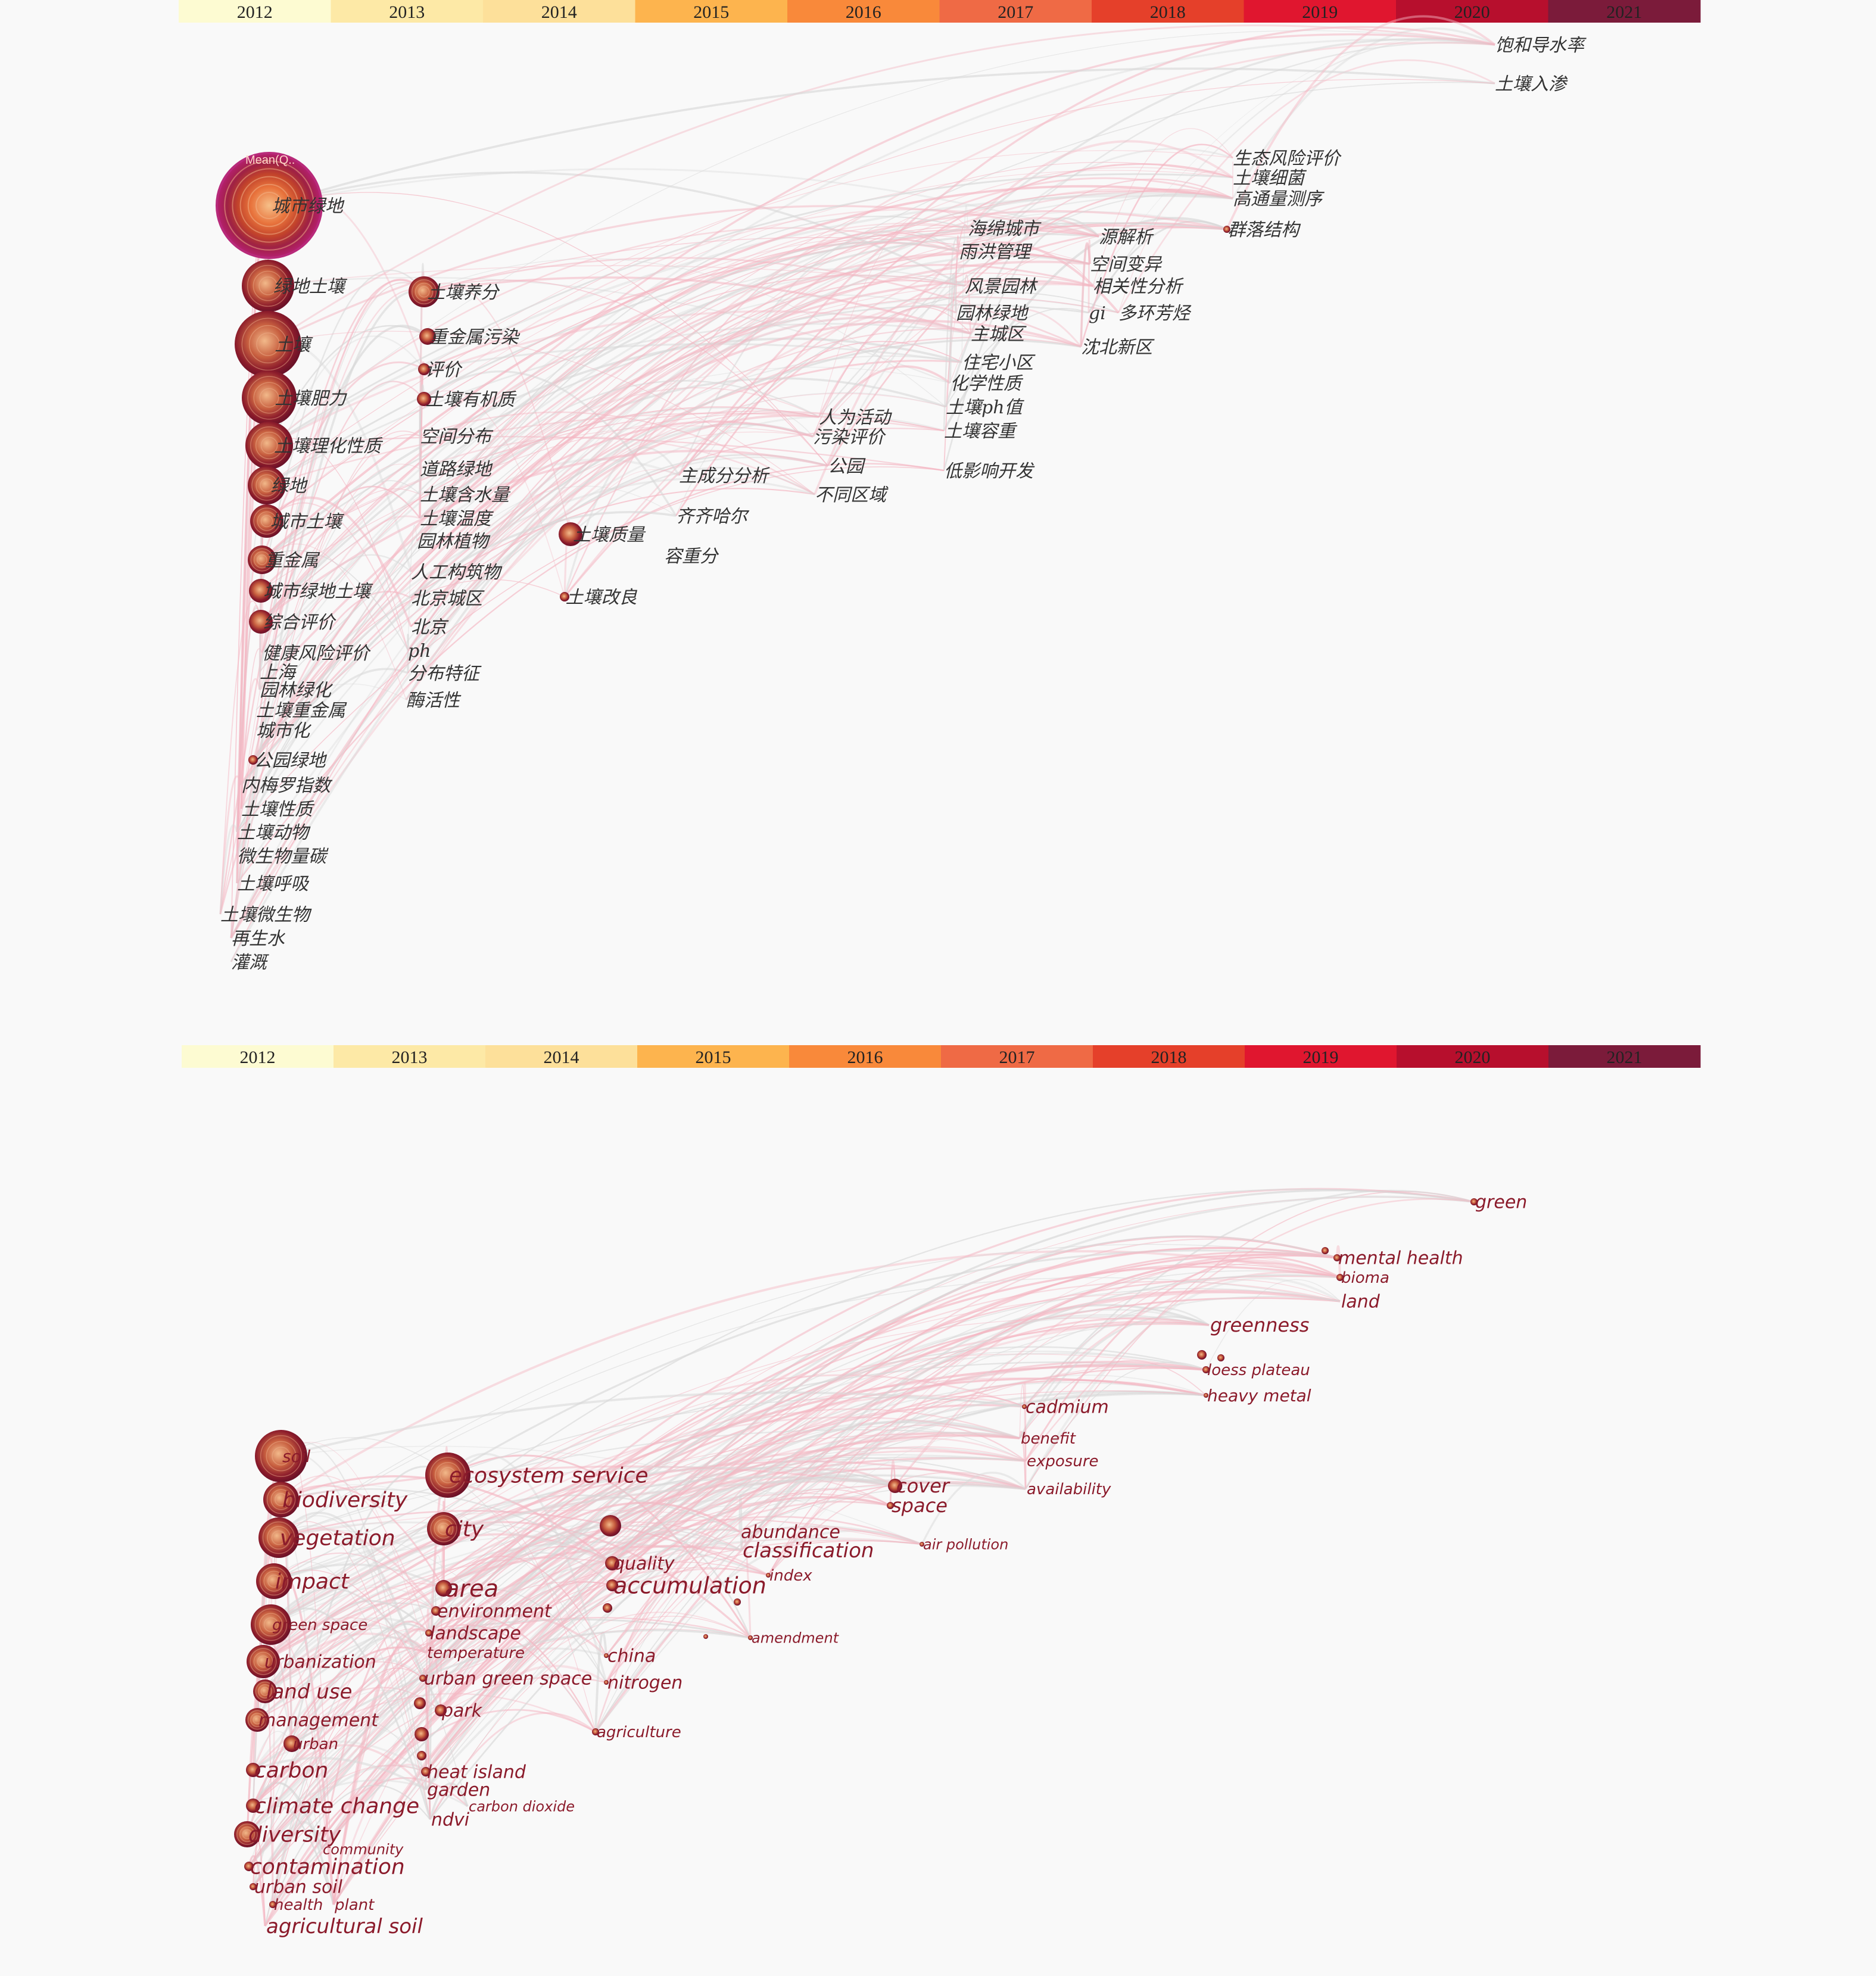 This screenshot has width=1876, height=1976. Describe the element at coordinates (941, 1057) in the screenshot. I see `bottom-year-bar: 2012 2013 2014 2015 2016 2017 2018 2019 2020 2021` at that location.